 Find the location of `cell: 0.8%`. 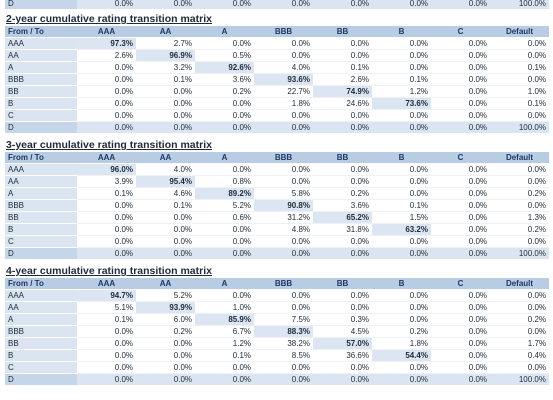

cell: 0.8% is located at coordinates (224, 181).